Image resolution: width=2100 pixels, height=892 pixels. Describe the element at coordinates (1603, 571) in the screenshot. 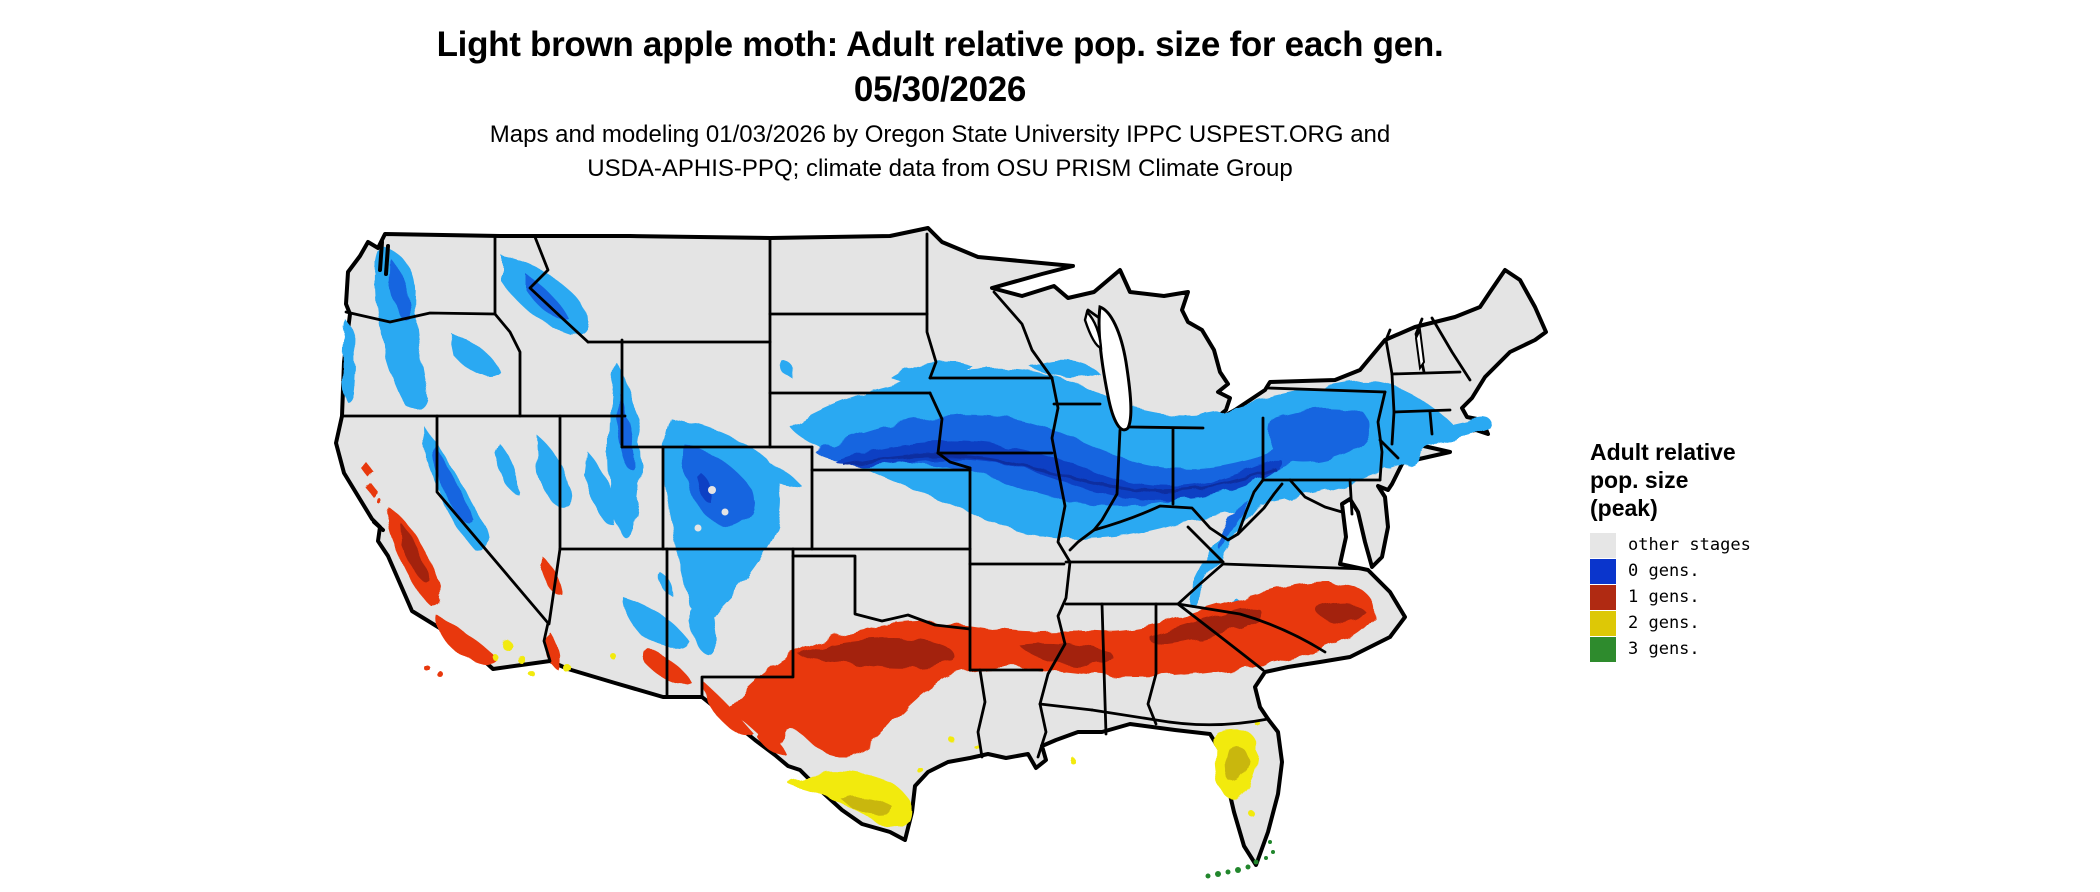

I see `legend-swatch-0-gens` at that location.